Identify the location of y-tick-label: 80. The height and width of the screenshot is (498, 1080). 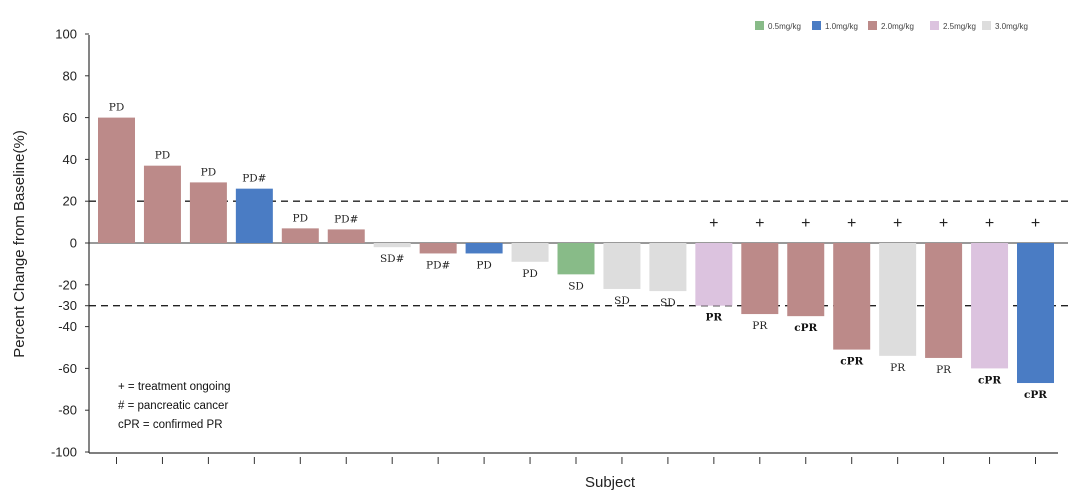
(70, 75).